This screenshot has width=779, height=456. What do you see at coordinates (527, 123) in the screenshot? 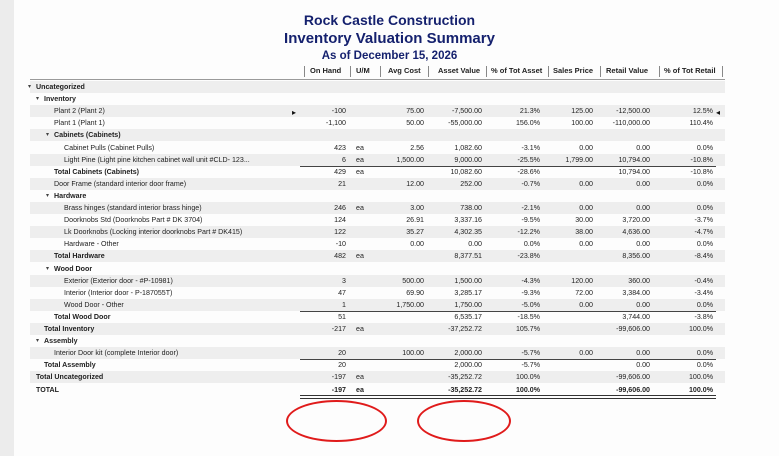
I see `cell-pct-tot-asset: 156.0%` at bounding box center [527, 123].